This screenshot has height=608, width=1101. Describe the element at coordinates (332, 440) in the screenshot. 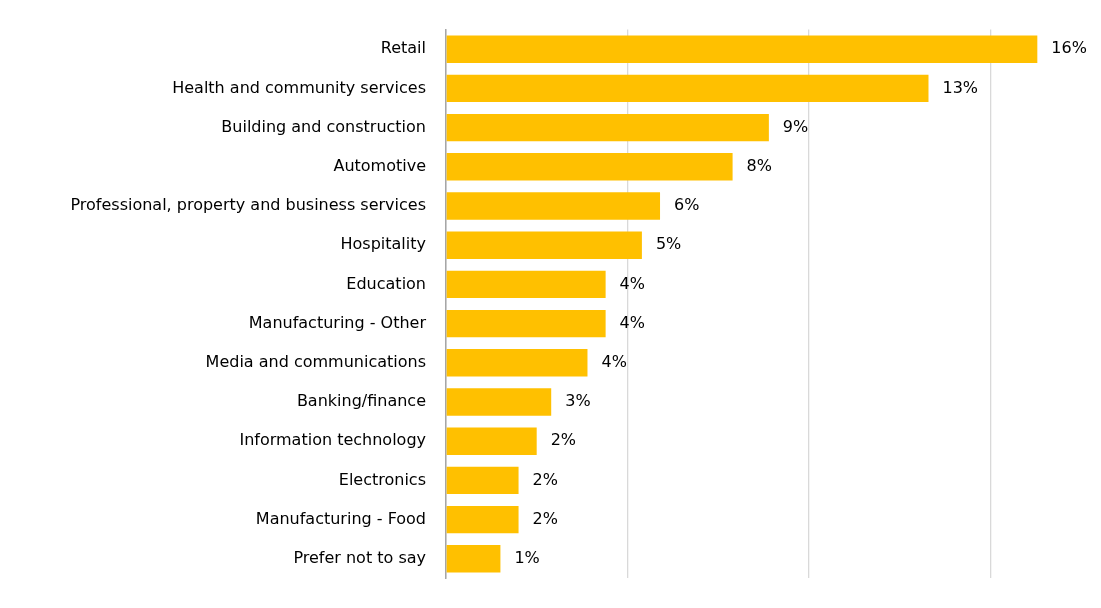

I see `y-tick-label: Information technology` at that location.